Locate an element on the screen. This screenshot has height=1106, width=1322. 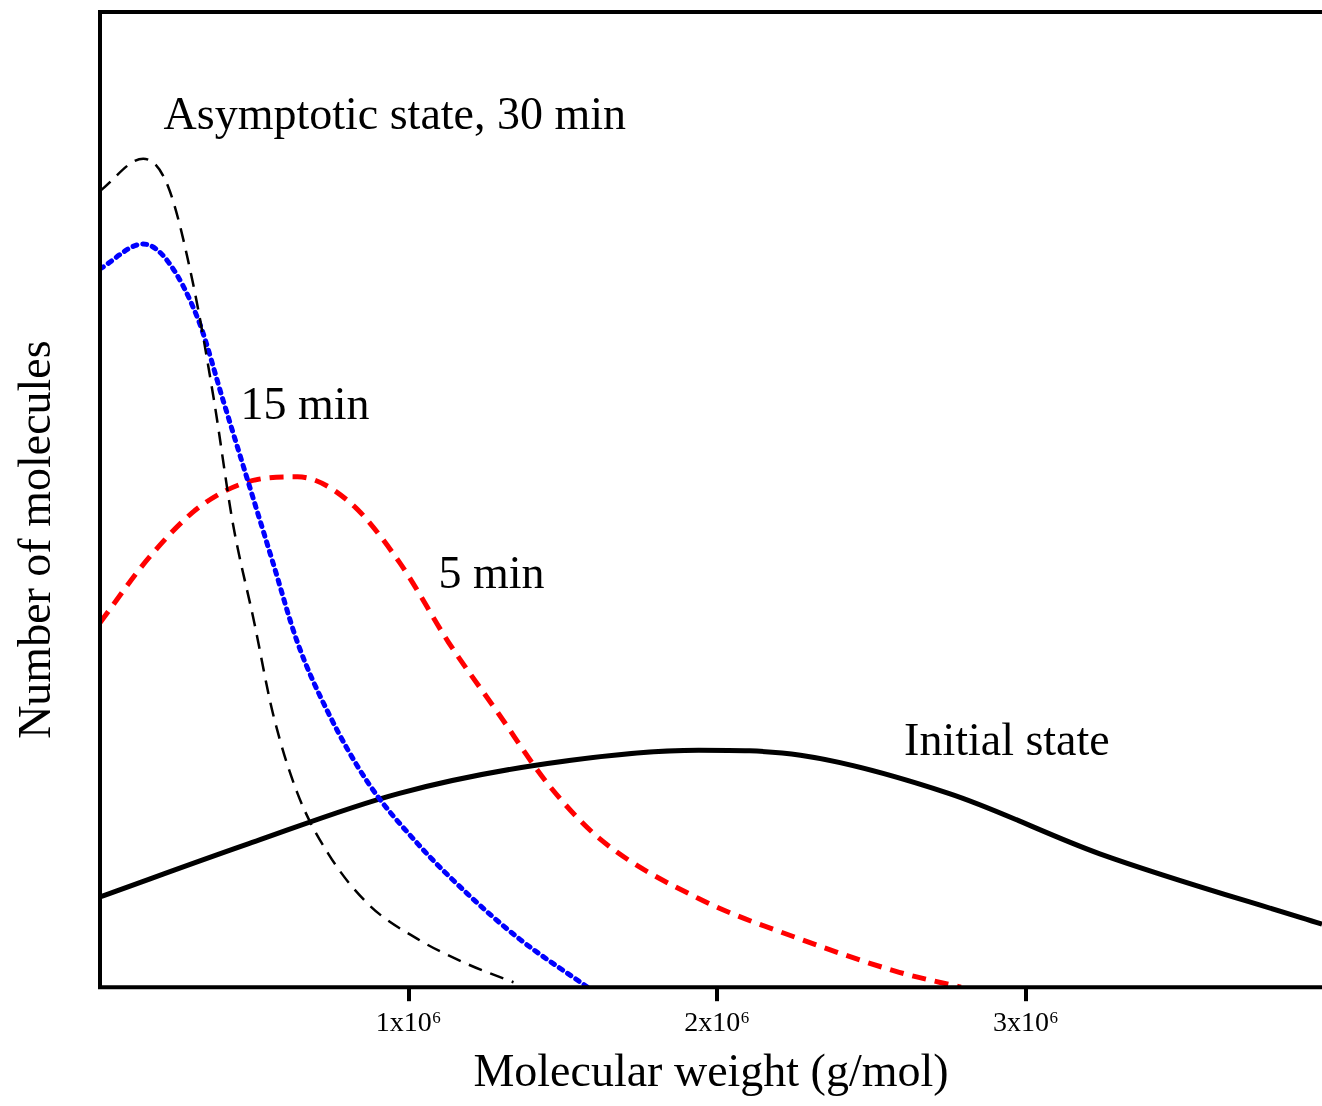
x-tick-label: 3x10⁶ is located at coordinates (1025, 1022).